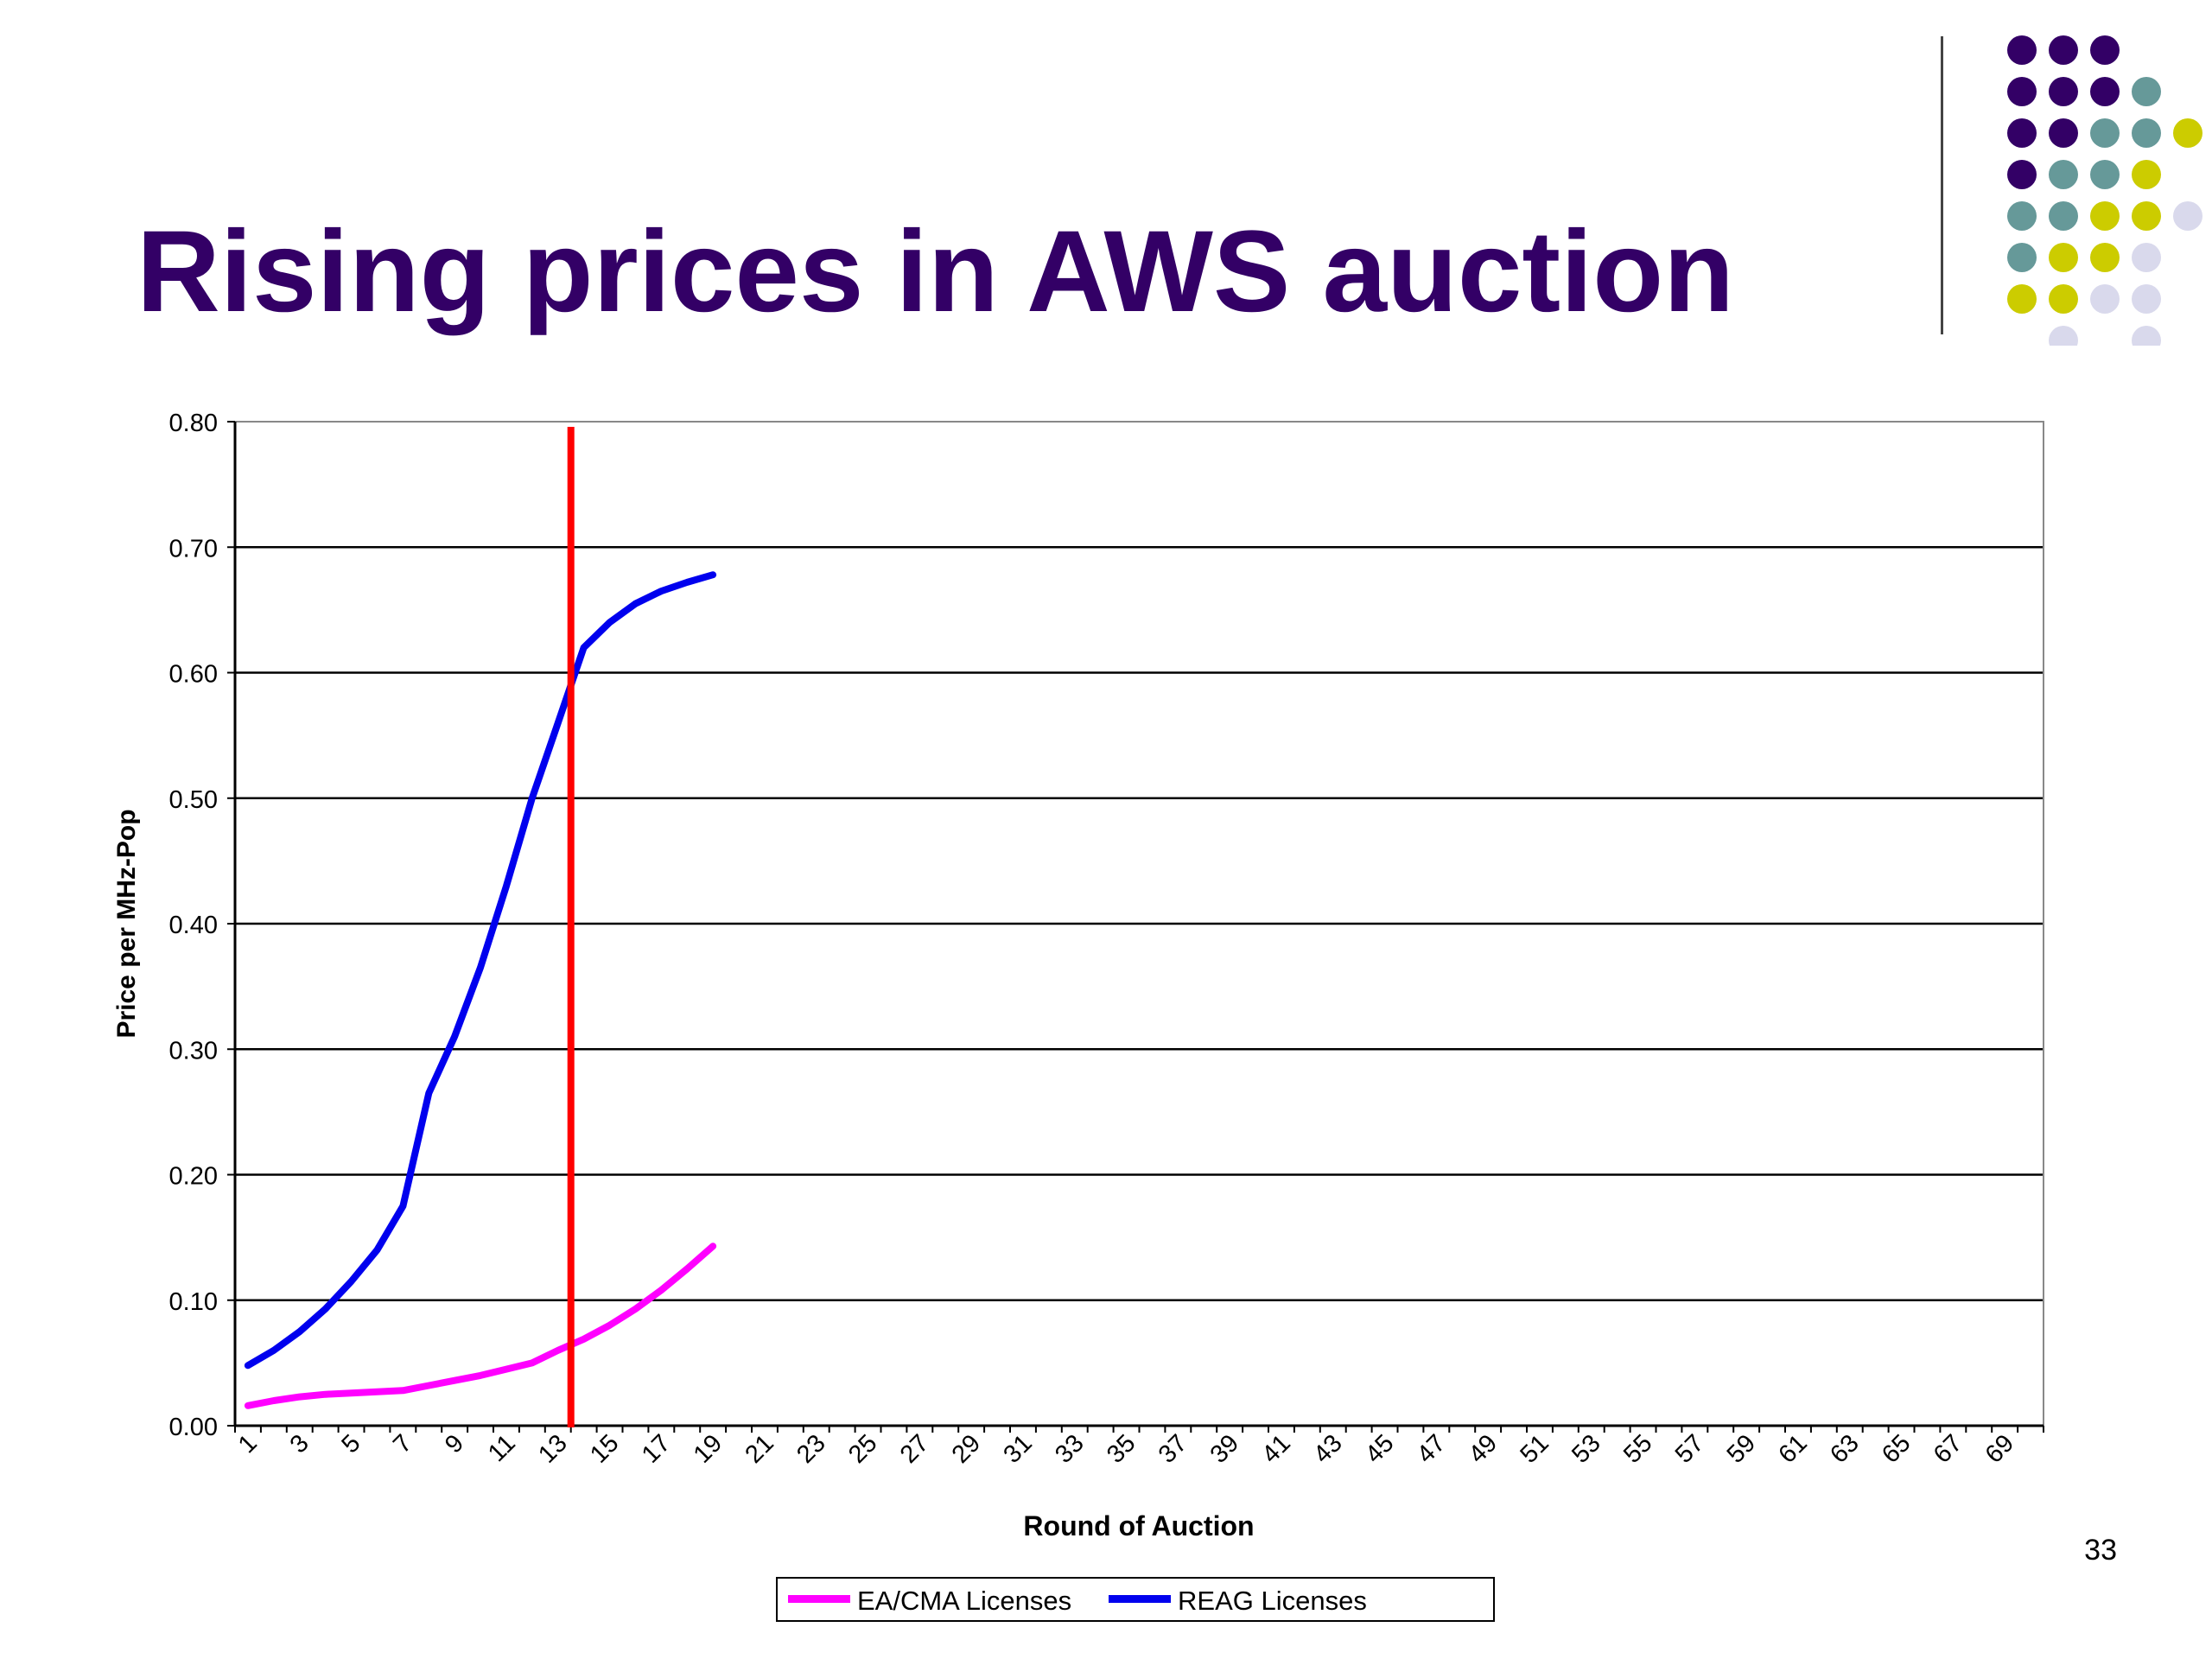 Image resolution: width=2212 pixels, height=1659 pixels. I want to click on x-tick-label: 67, so click(1948, 1448).